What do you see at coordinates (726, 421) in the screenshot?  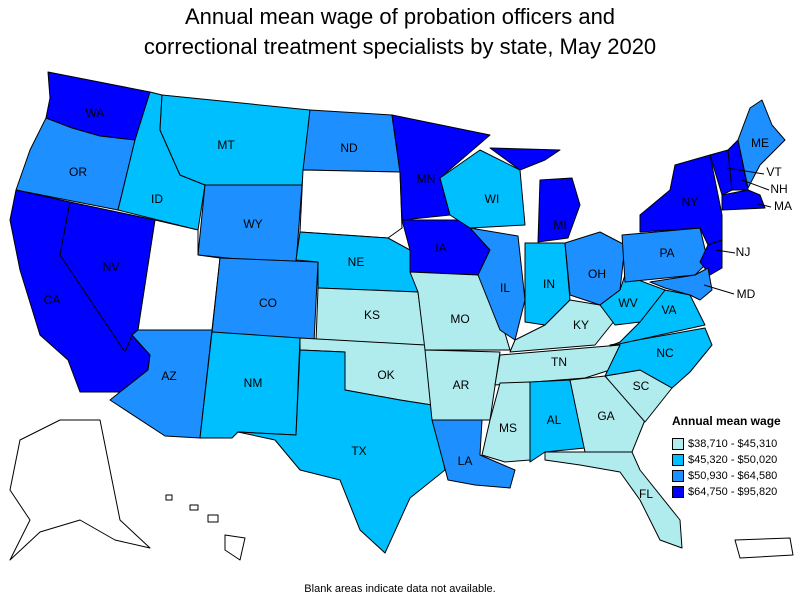 I see `legend-title: Annual mean wage` at bounding box center [726, 421].